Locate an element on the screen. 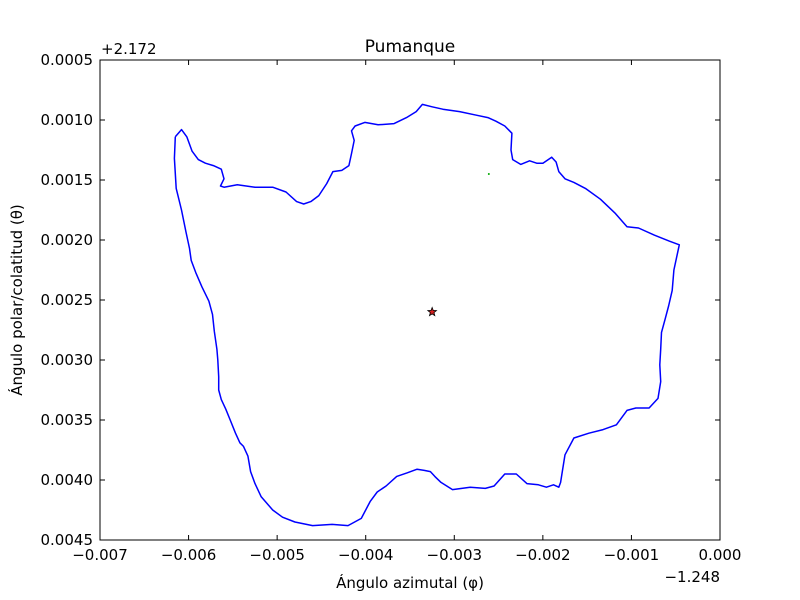  y-tick-label: 0.0035 is located at coordinates (67, 420).